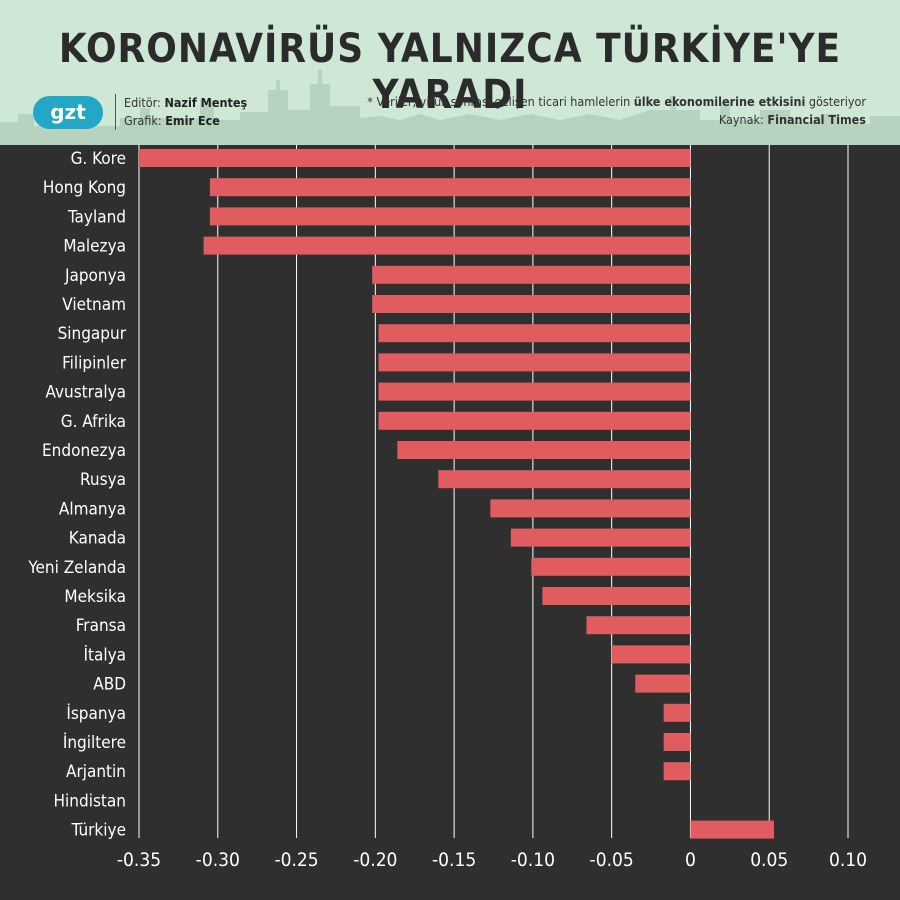 This screenshot has width=900, height=900. I want to click on editor-line: Editör: Nazif Menteş, so click(185, 103).